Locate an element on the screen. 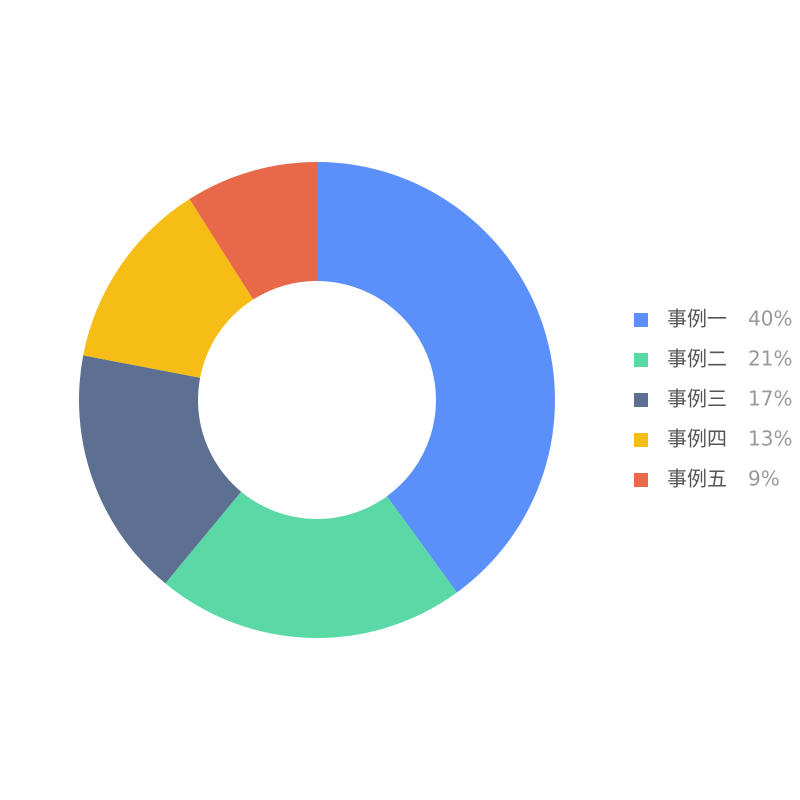 Image resolution: width=800 pixels, height=800 pixels. legend-label: 事例四 is located at coordinates (697, 439).